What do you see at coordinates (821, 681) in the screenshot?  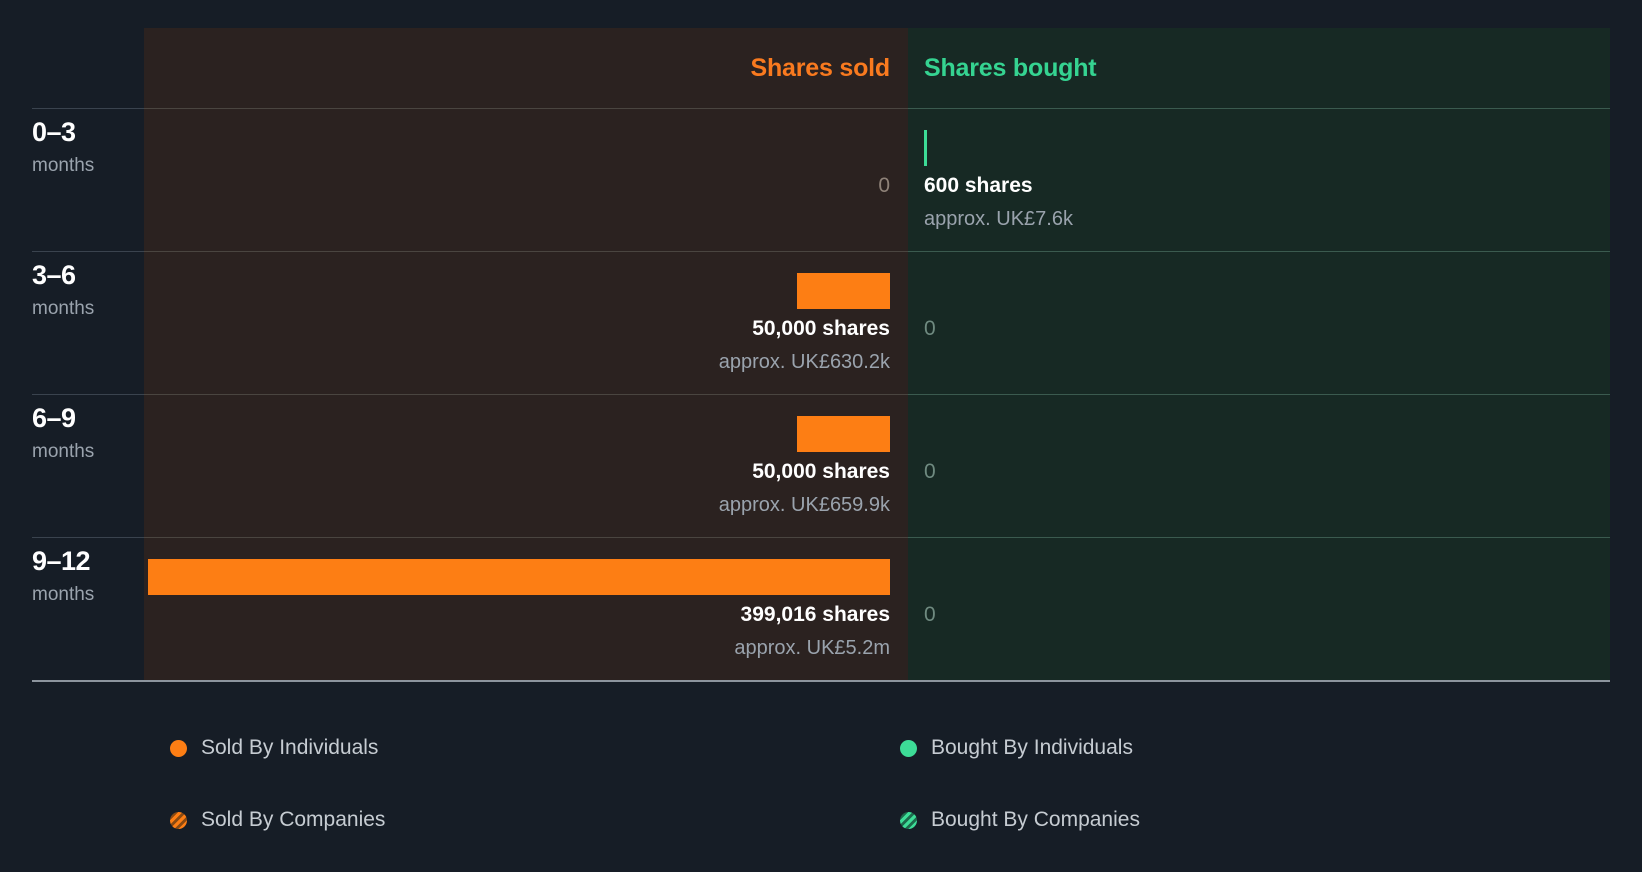 I see `axis-baseline` at bounding box center [821, 681].